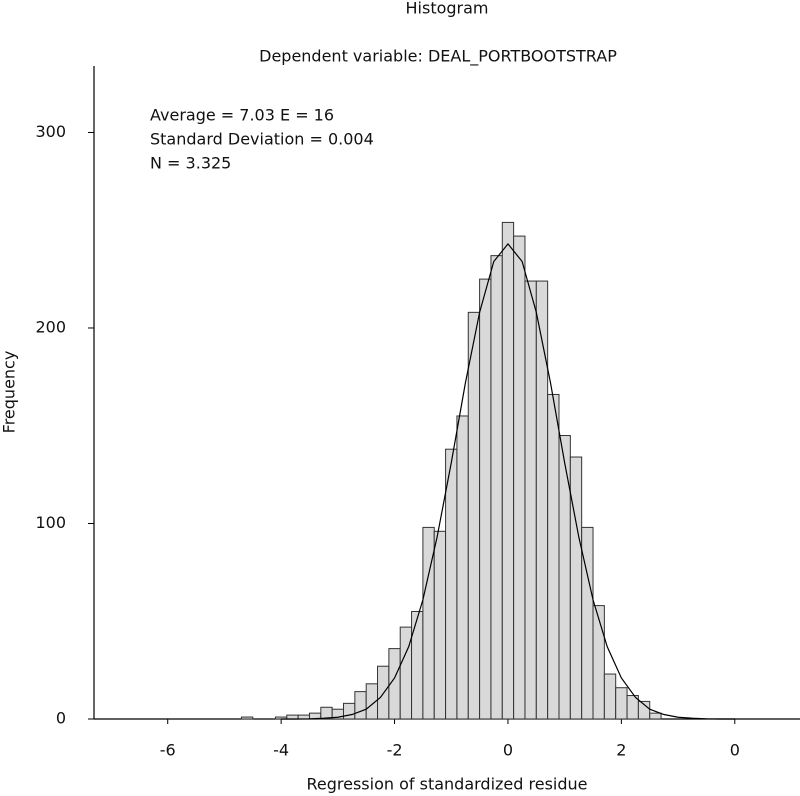  I want to click on annotation: N = 3.325, so click(190, 163).